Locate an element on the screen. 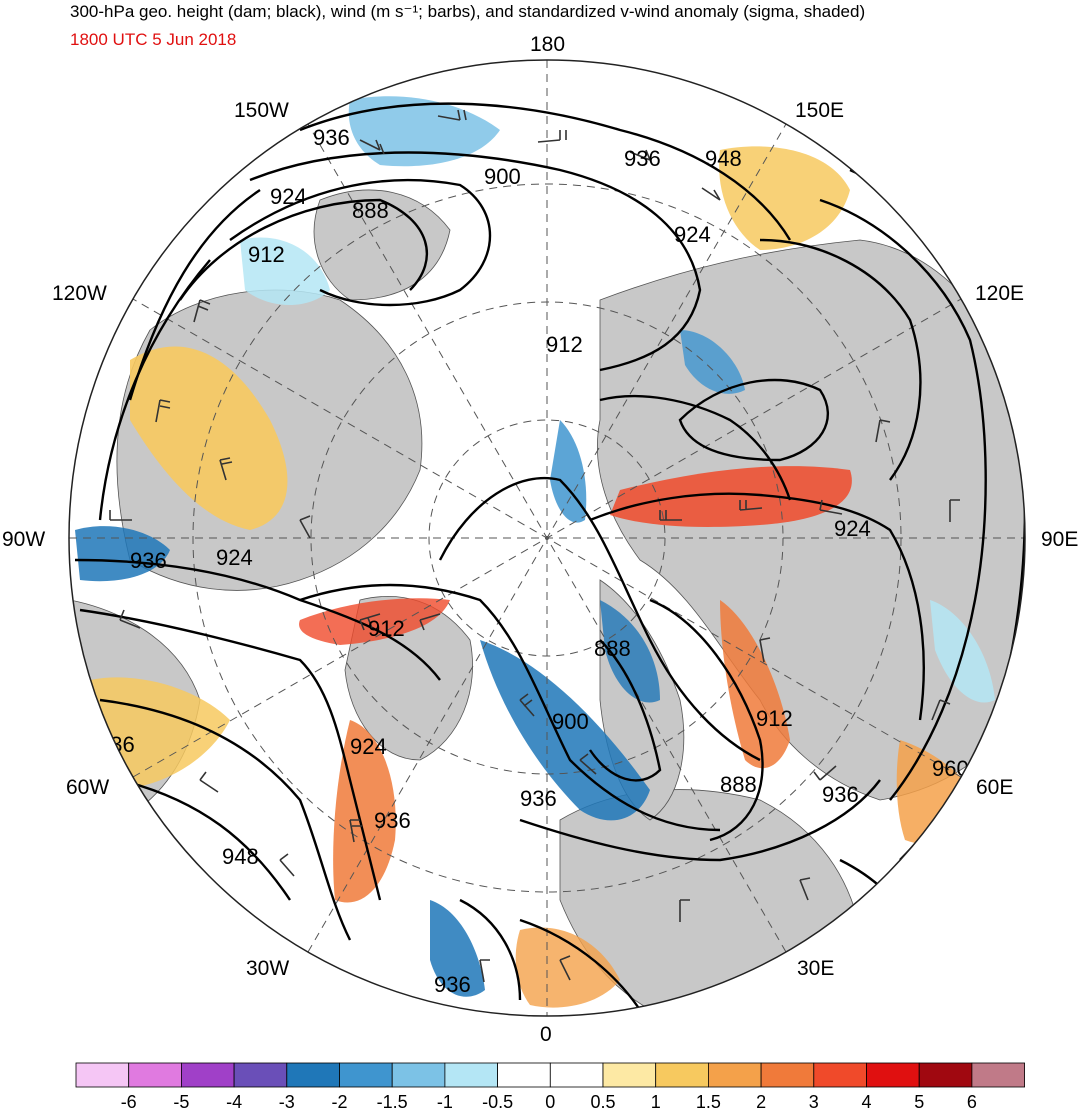  colorbar-tick-label: -5 is located at coordinates (181, 1102).